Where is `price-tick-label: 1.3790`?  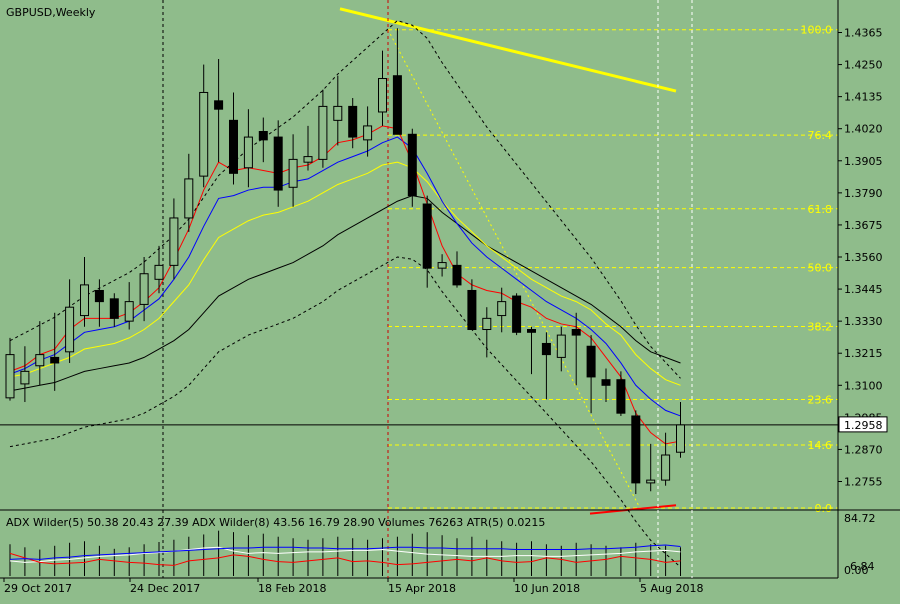 price-tick-label: 1.3790 is located at coordinates (863, 193).